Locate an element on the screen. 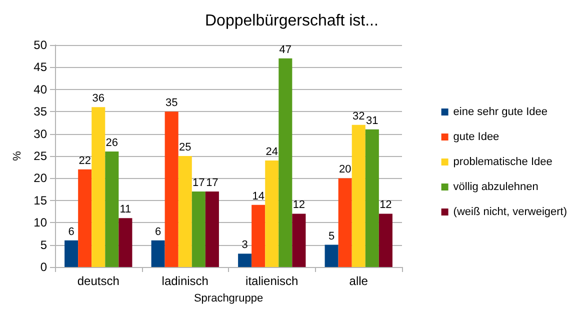 The height and width of the screenshot is (324, 576). y-tick-label: 45 is located at coordinates (41, 67).